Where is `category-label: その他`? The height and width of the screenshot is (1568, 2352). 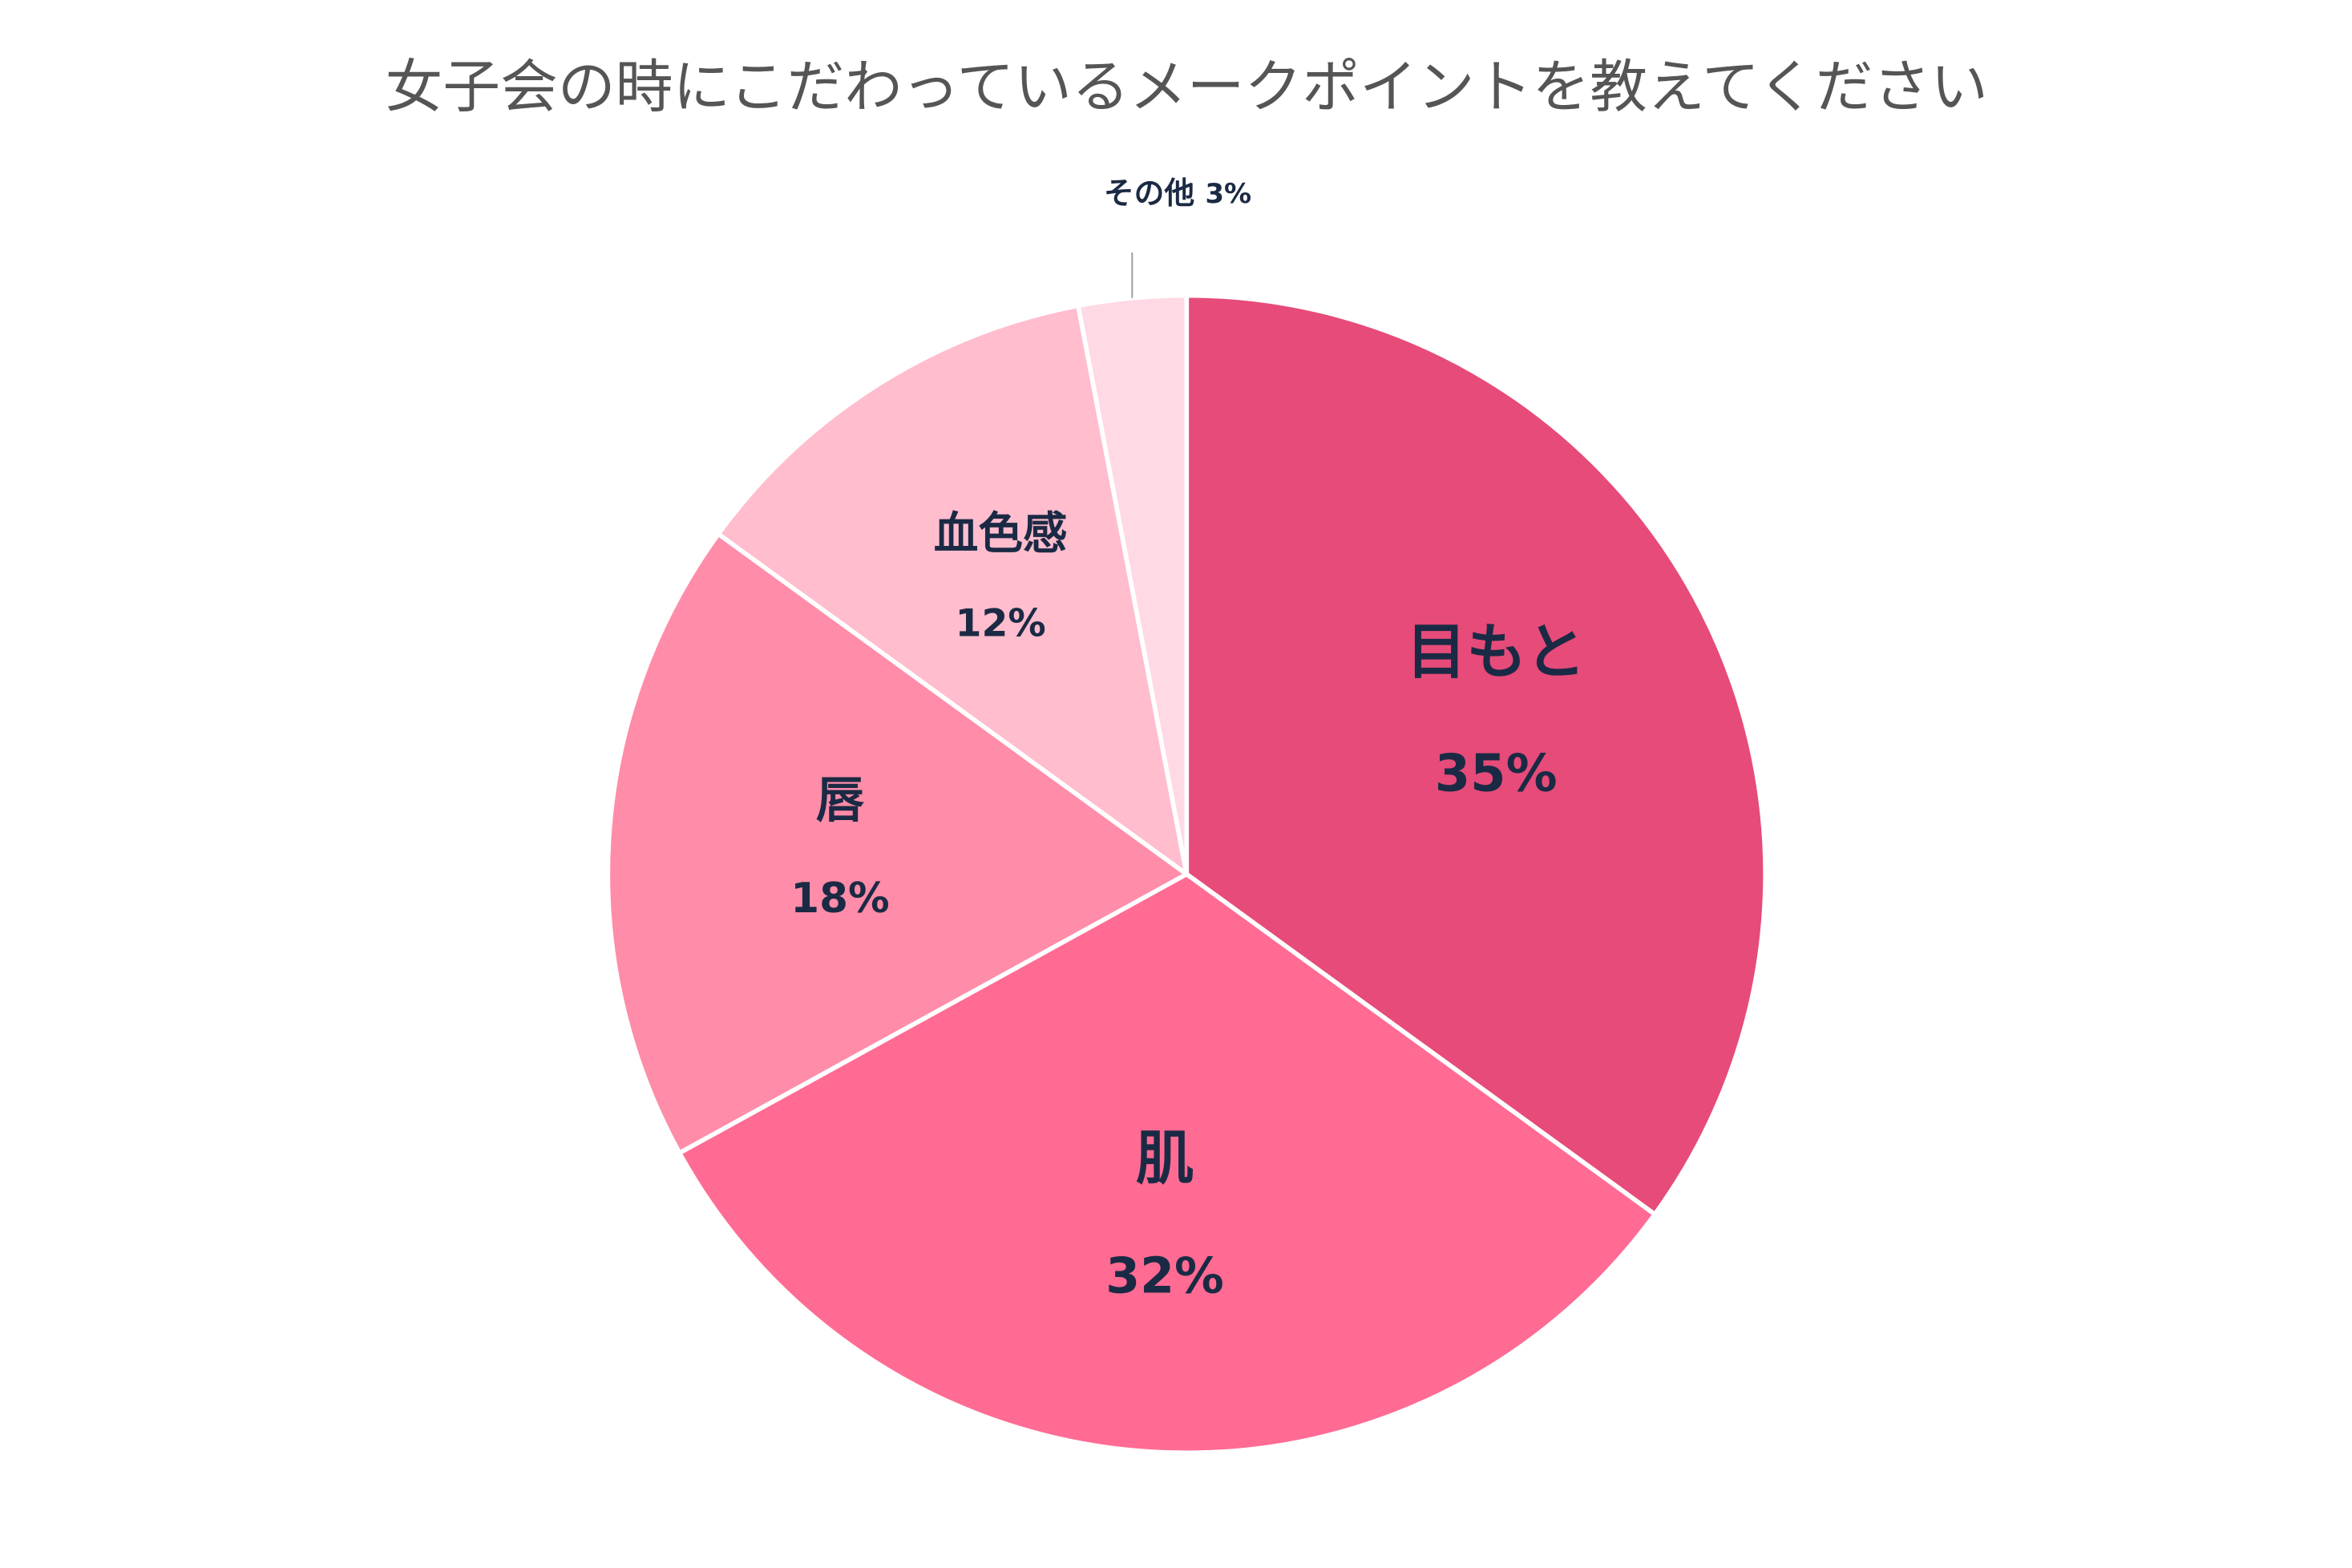
category-label: その他 is located at coordinates (1149, 193).